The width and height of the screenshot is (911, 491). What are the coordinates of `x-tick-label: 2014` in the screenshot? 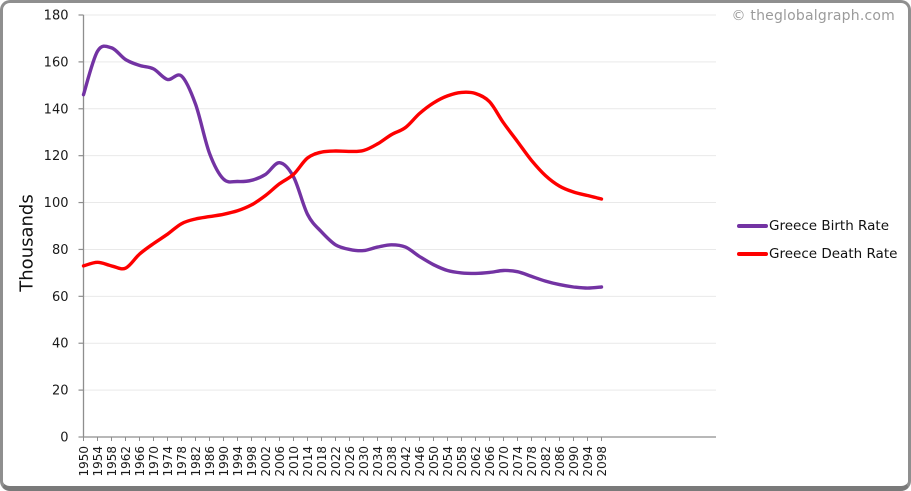 It's located at (308, 461).